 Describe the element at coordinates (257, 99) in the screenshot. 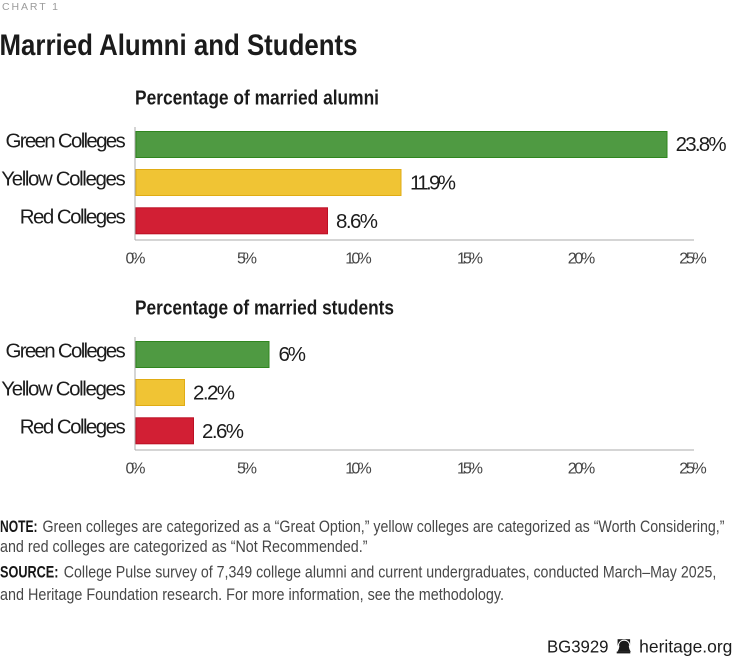

I see `svg-text: Percentage of married alumni` at that location.